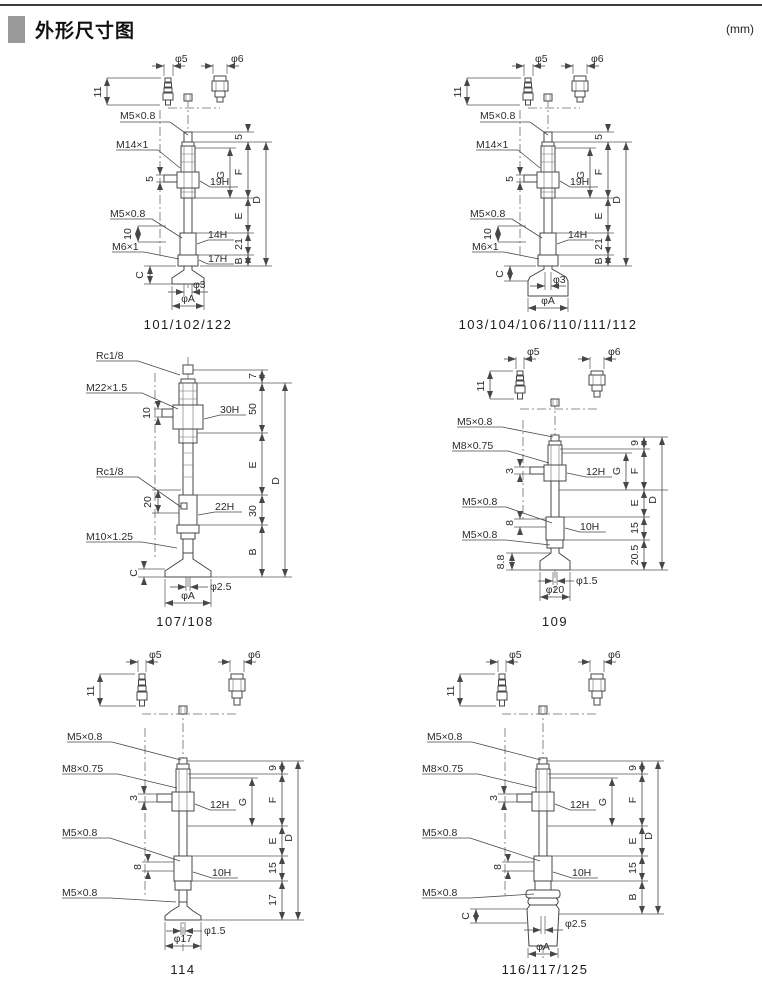 The width and height of the screenshot is (762, 991). What do you see at coordinates (174, 187) in the screenshot?
I see `leader-labels: M5×0.8 M14×1 19H M5×0.8 M6×1 14H 17H` at bounding box center [174, 187].